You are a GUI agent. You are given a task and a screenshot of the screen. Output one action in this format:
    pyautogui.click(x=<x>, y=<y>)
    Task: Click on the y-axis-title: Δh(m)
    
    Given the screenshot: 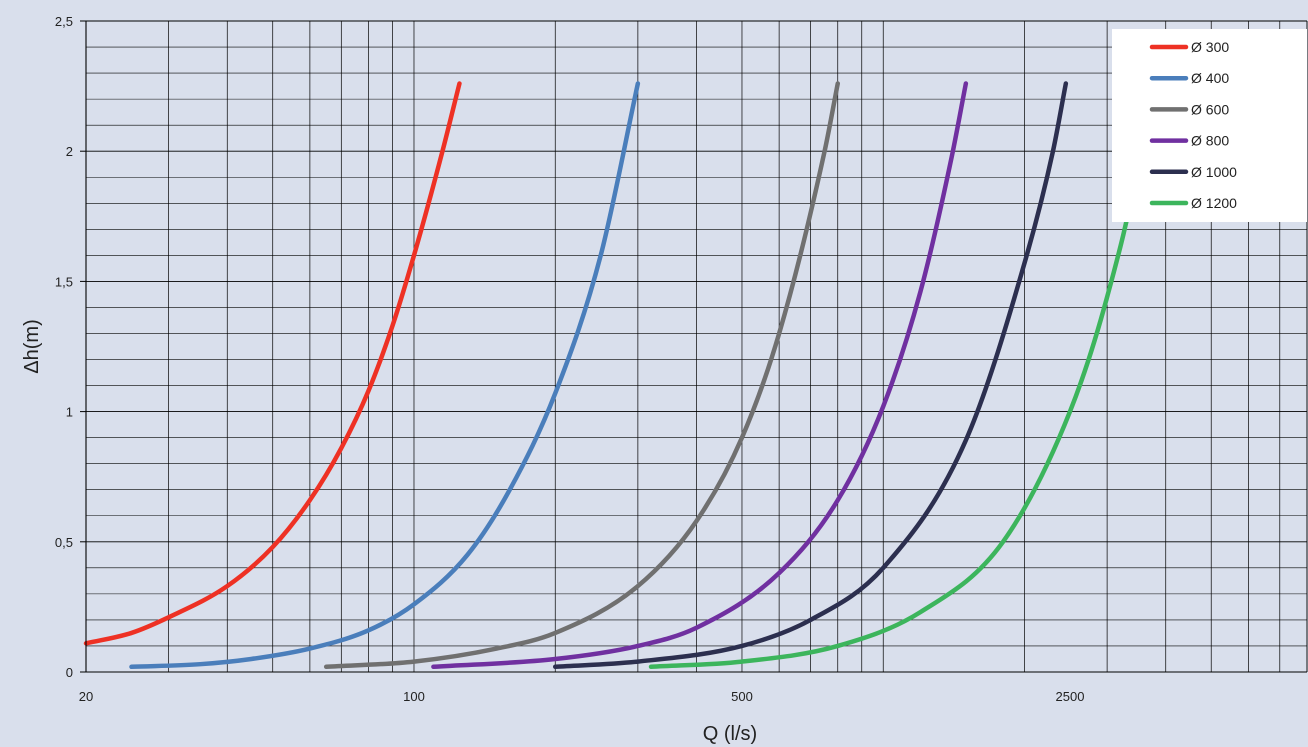 What is the action you would take?
    pyautogui.click(x=32, y=346)
    